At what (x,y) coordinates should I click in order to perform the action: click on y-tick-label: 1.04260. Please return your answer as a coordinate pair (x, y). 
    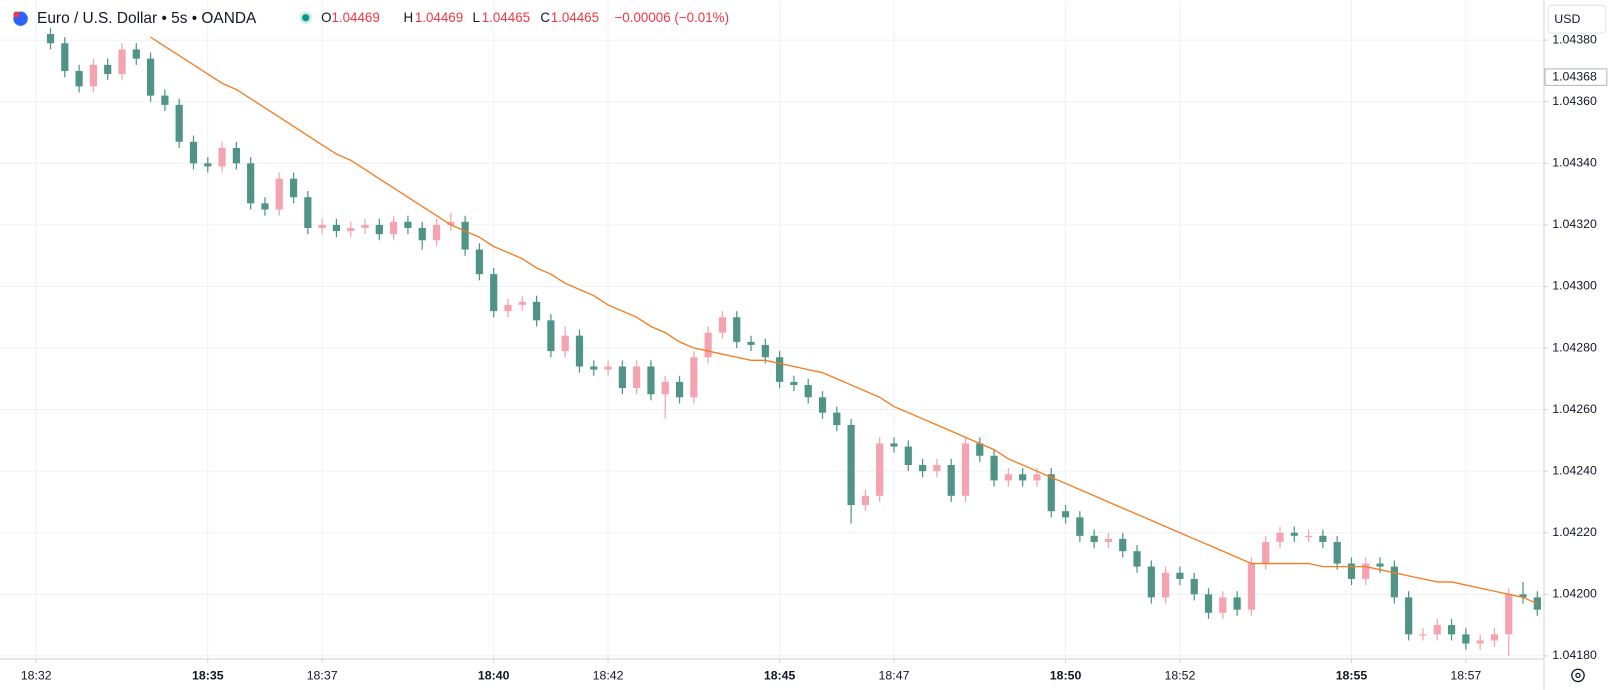
    Looking at the image, I should click on (1574, 409).